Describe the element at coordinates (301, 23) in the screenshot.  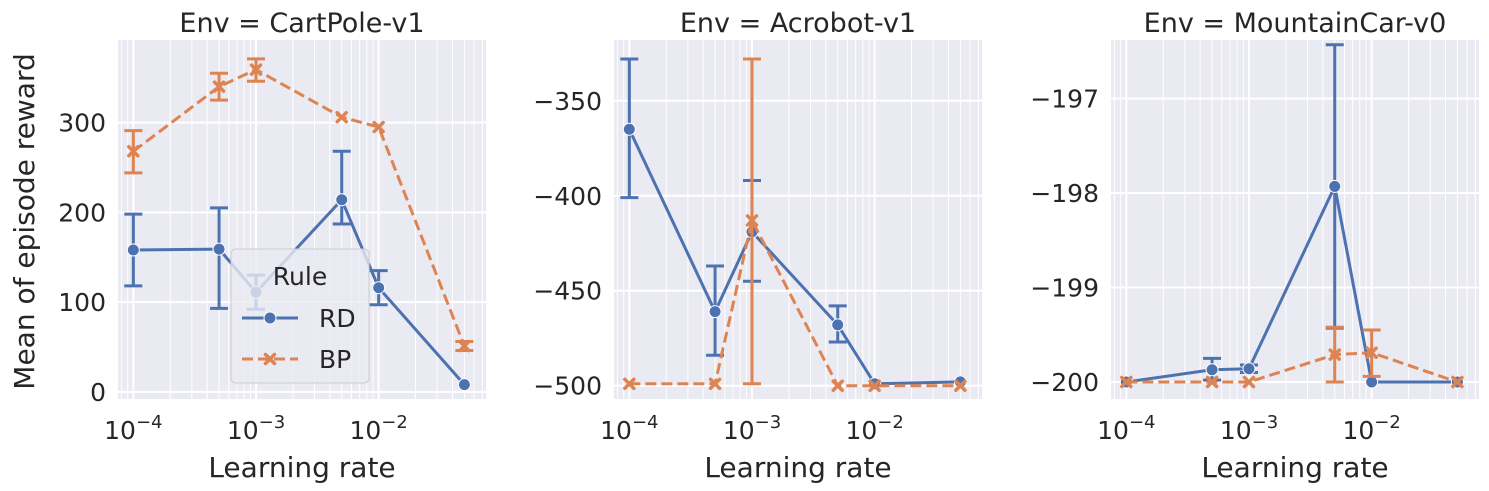
I see `chart-title: Env = CartPole-v1` at that location.